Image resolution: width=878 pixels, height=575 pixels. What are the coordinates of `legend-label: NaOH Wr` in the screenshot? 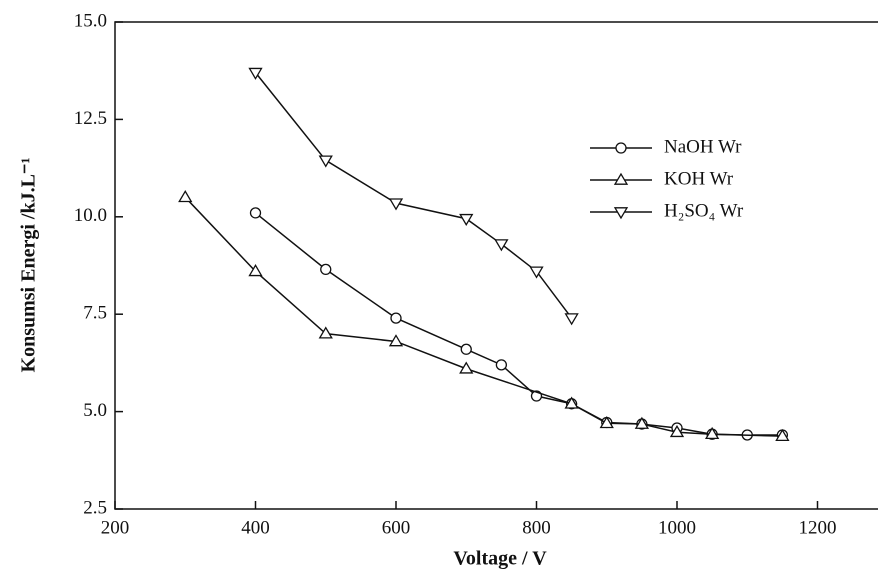 It's located at (703, 146).